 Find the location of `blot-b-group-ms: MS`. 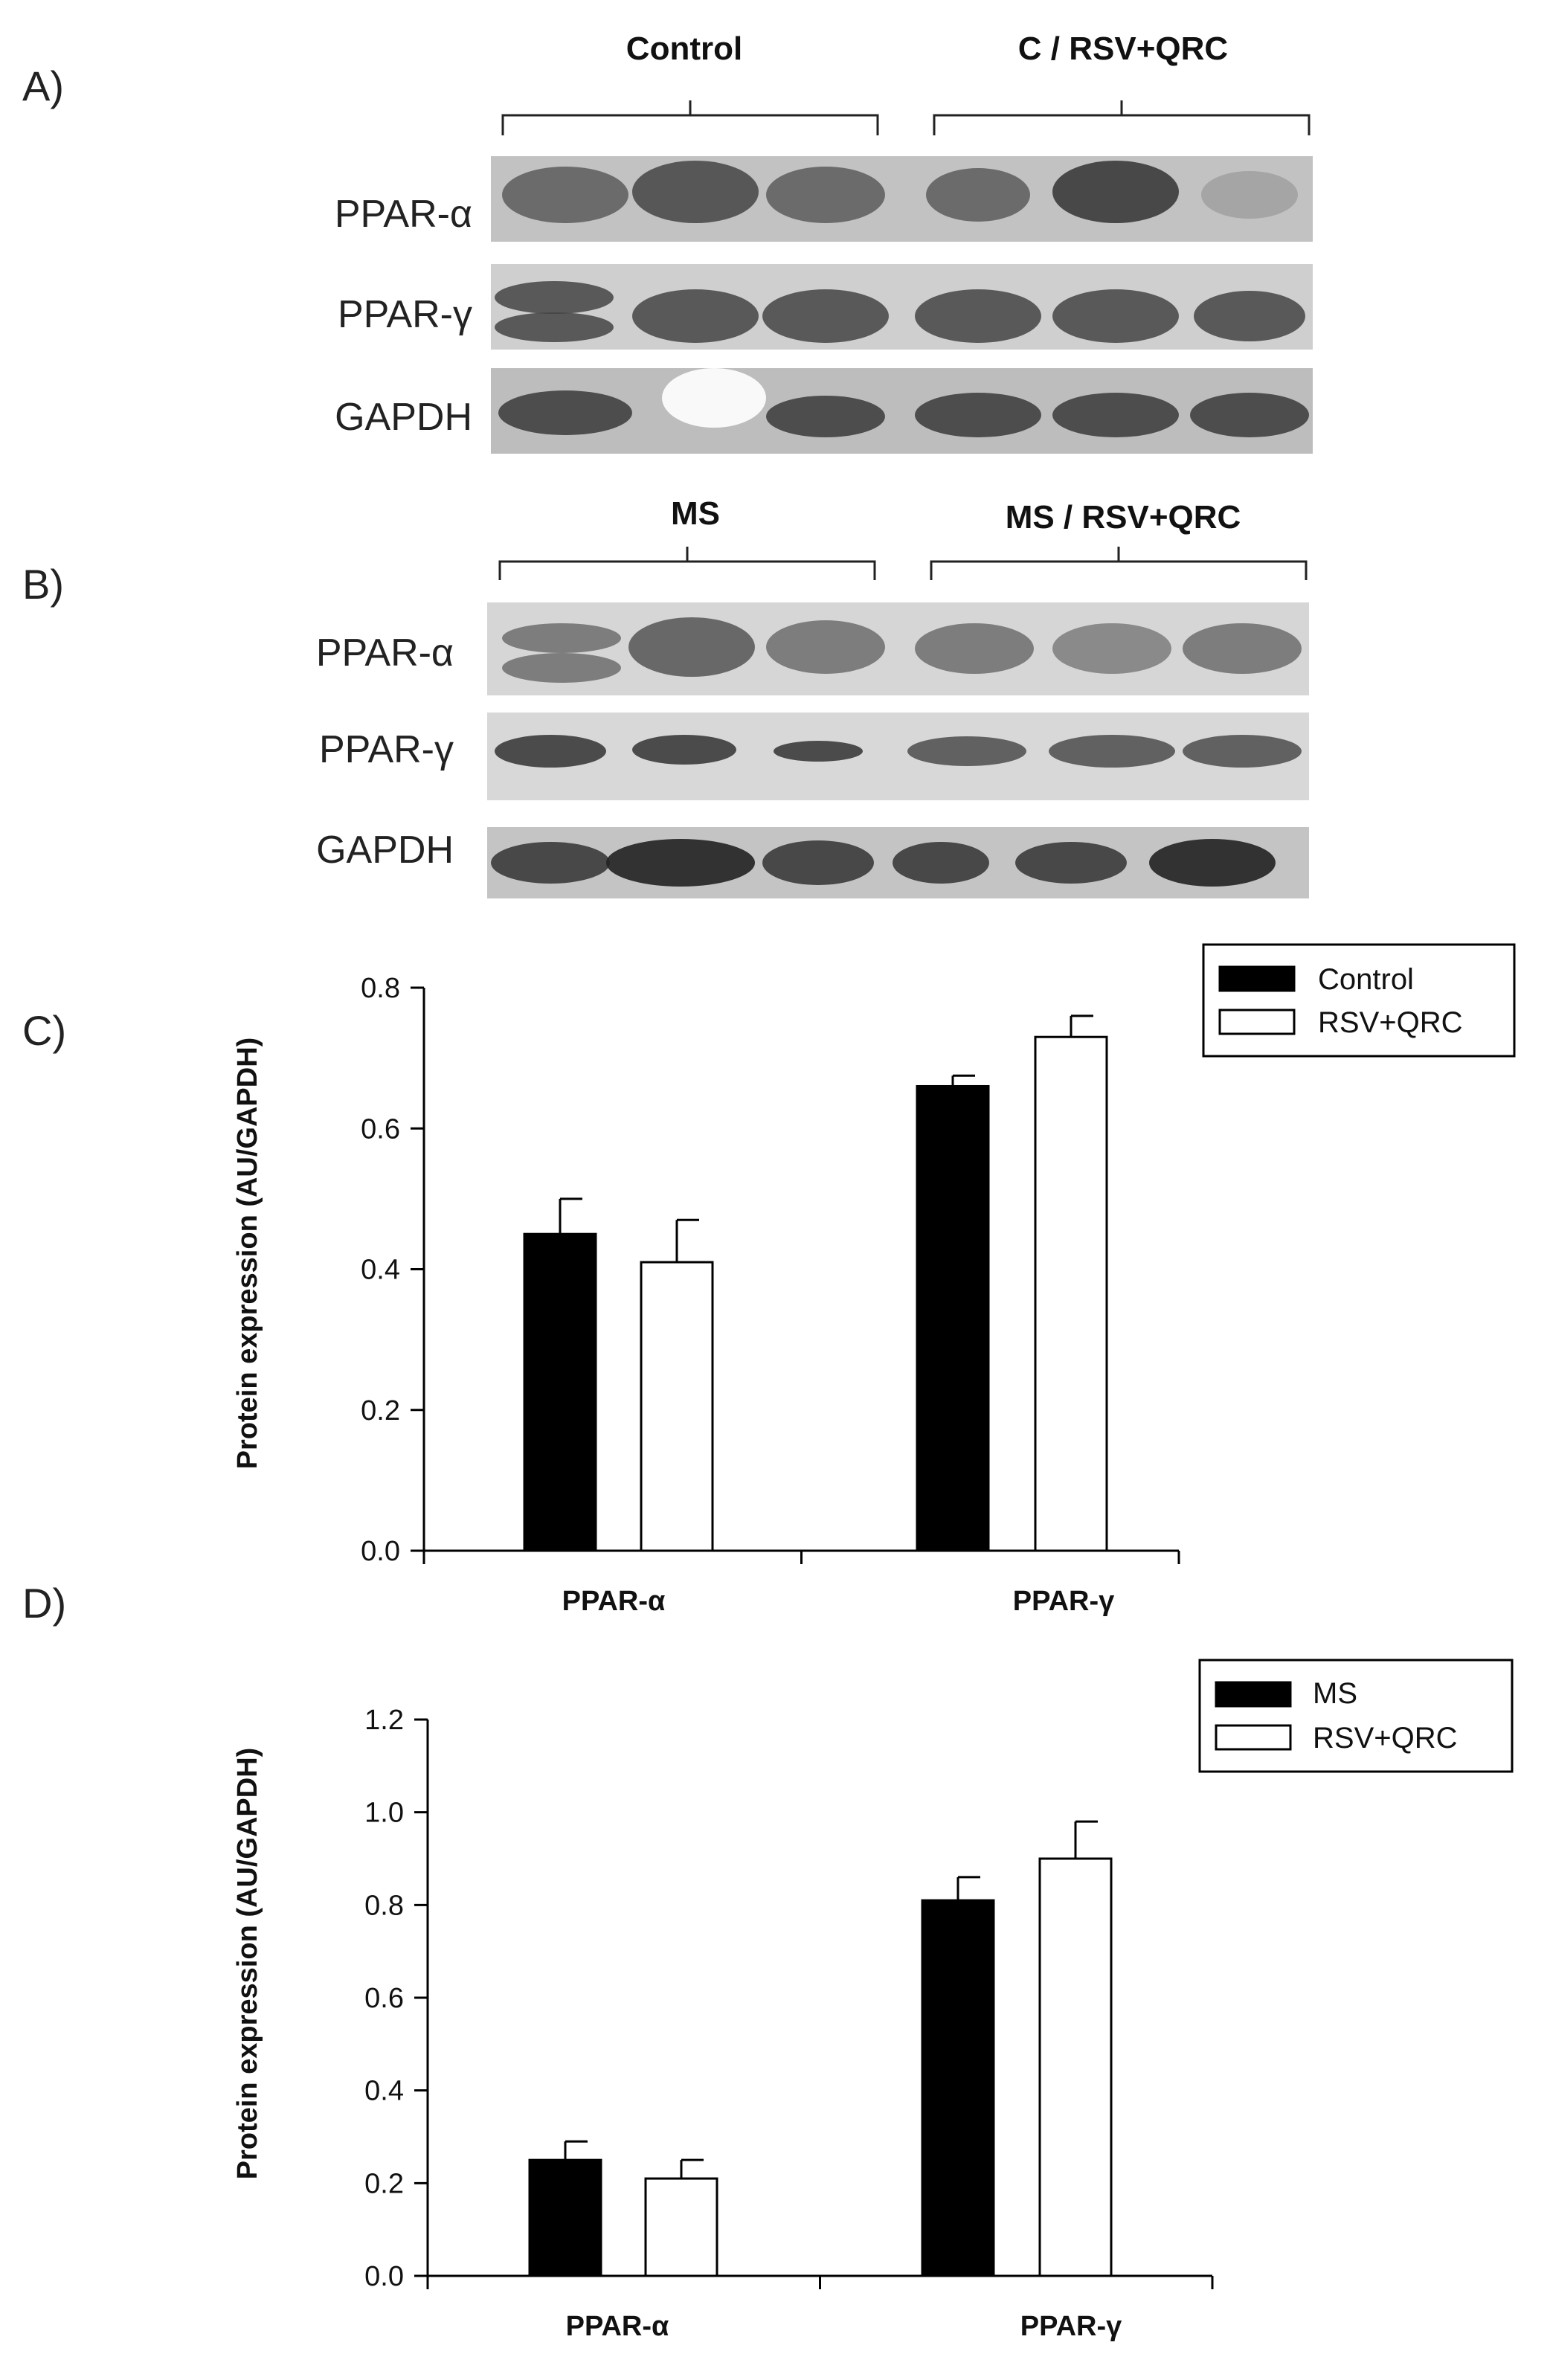

blot-b-group-ms: MS is located at coordinates (695, 514).